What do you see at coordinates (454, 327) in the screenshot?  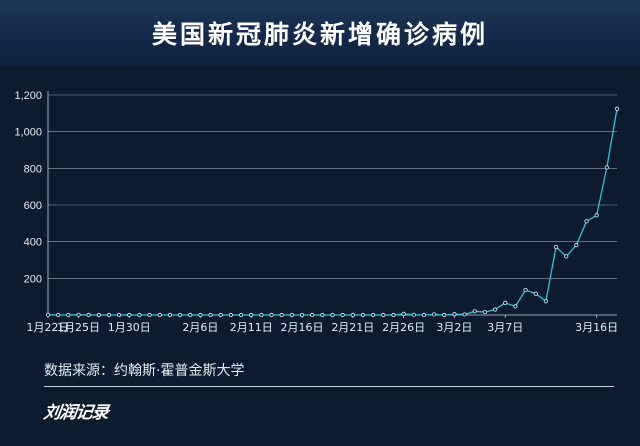 I see `x-tick-label: 3月2日` at bounding box center [454, 327].